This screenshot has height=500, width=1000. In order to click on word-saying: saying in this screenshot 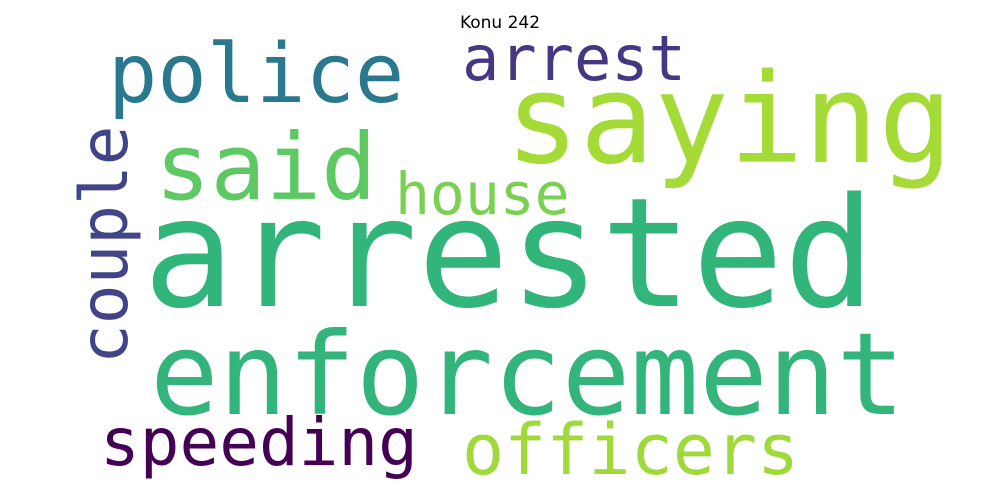, I will do `click(729, 120)`.